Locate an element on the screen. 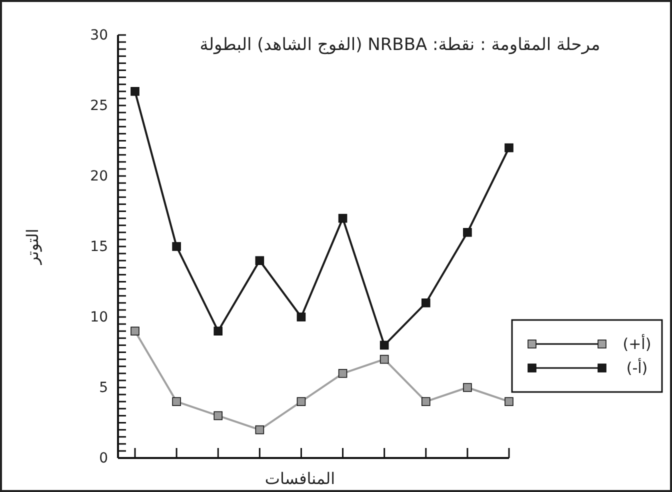  y-tick-label: 20 is located at coordinates (99, 176).